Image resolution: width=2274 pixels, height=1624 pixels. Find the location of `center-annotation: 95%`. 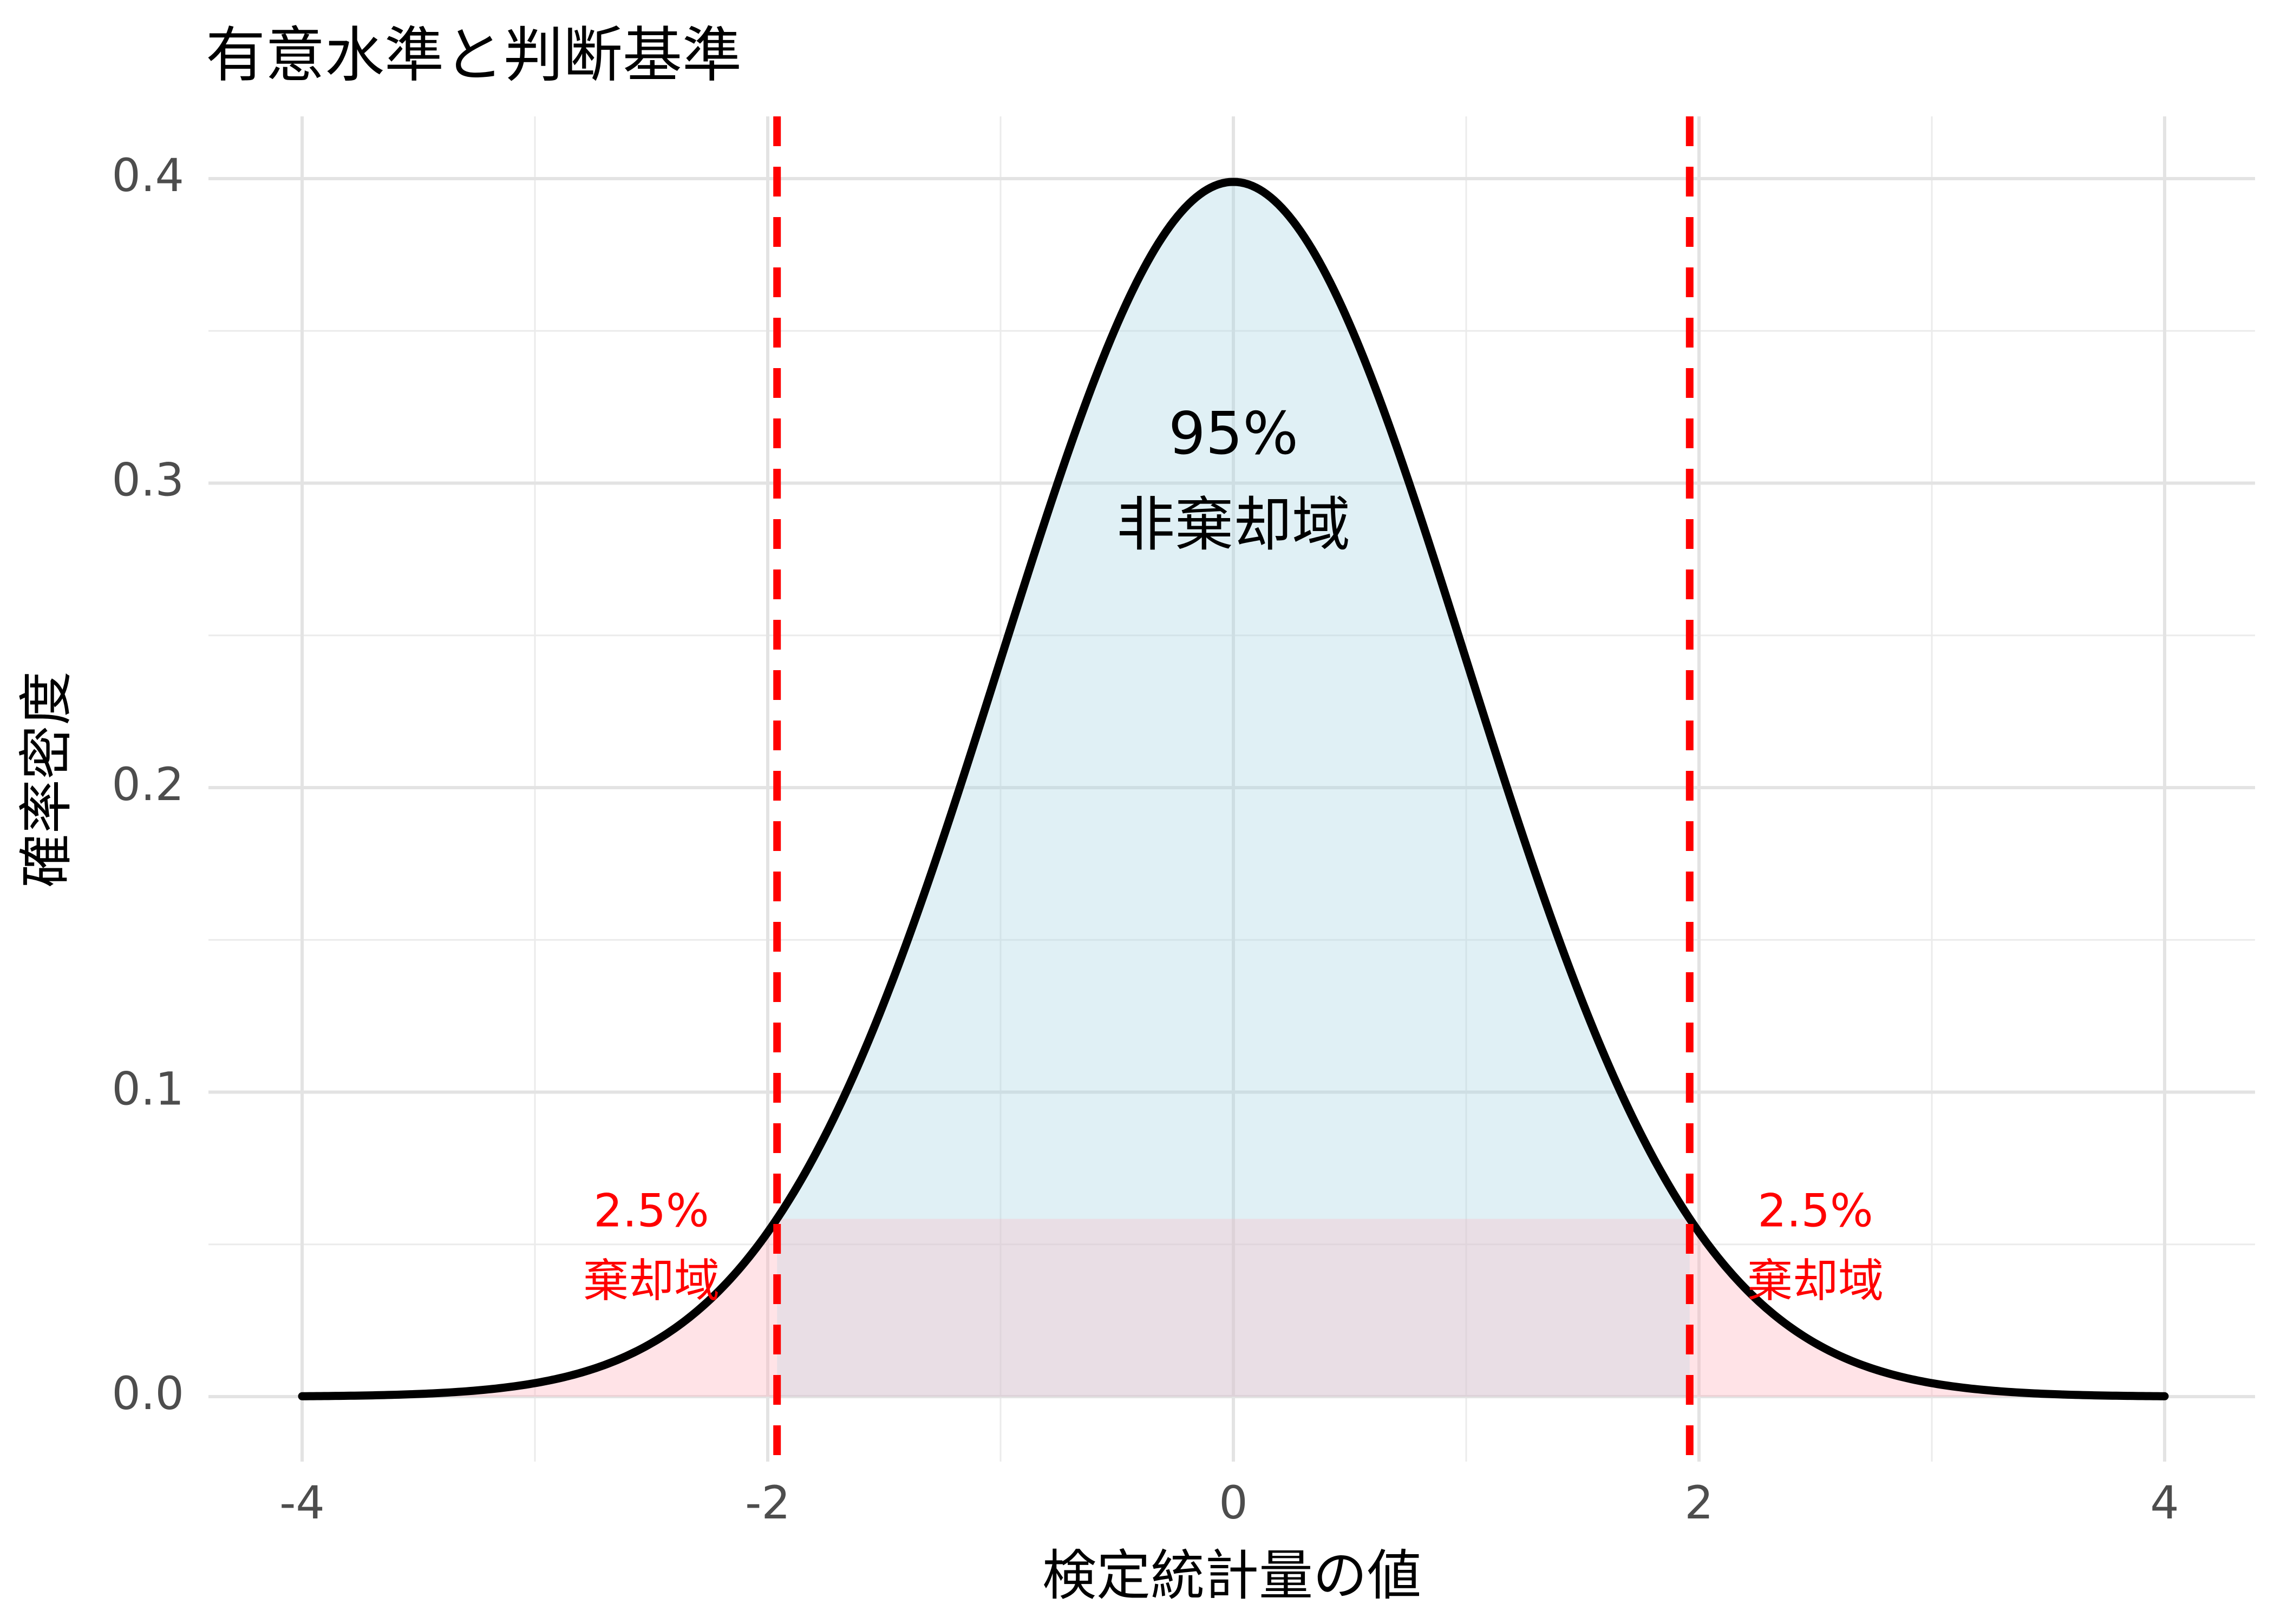

center-annotation: 95% is located at coordinates (1233, 434).